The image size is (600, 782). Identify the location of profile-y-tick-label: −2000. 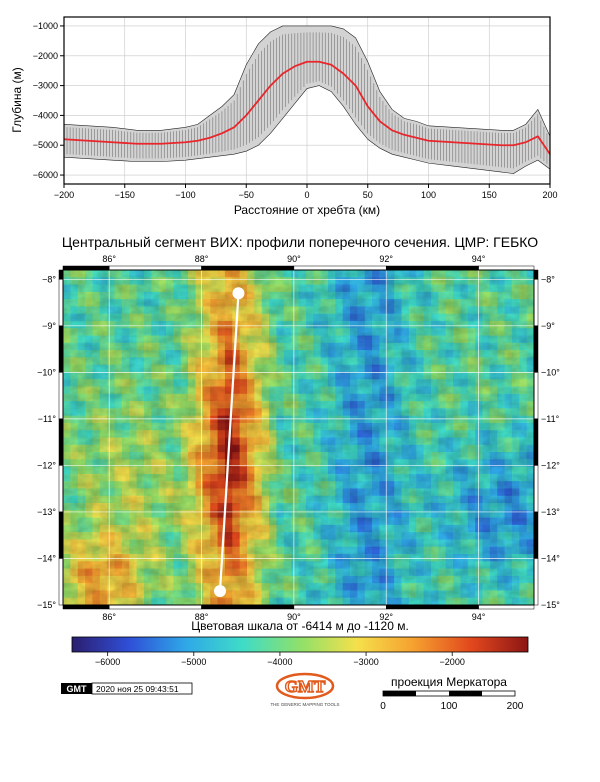
(45, 56).